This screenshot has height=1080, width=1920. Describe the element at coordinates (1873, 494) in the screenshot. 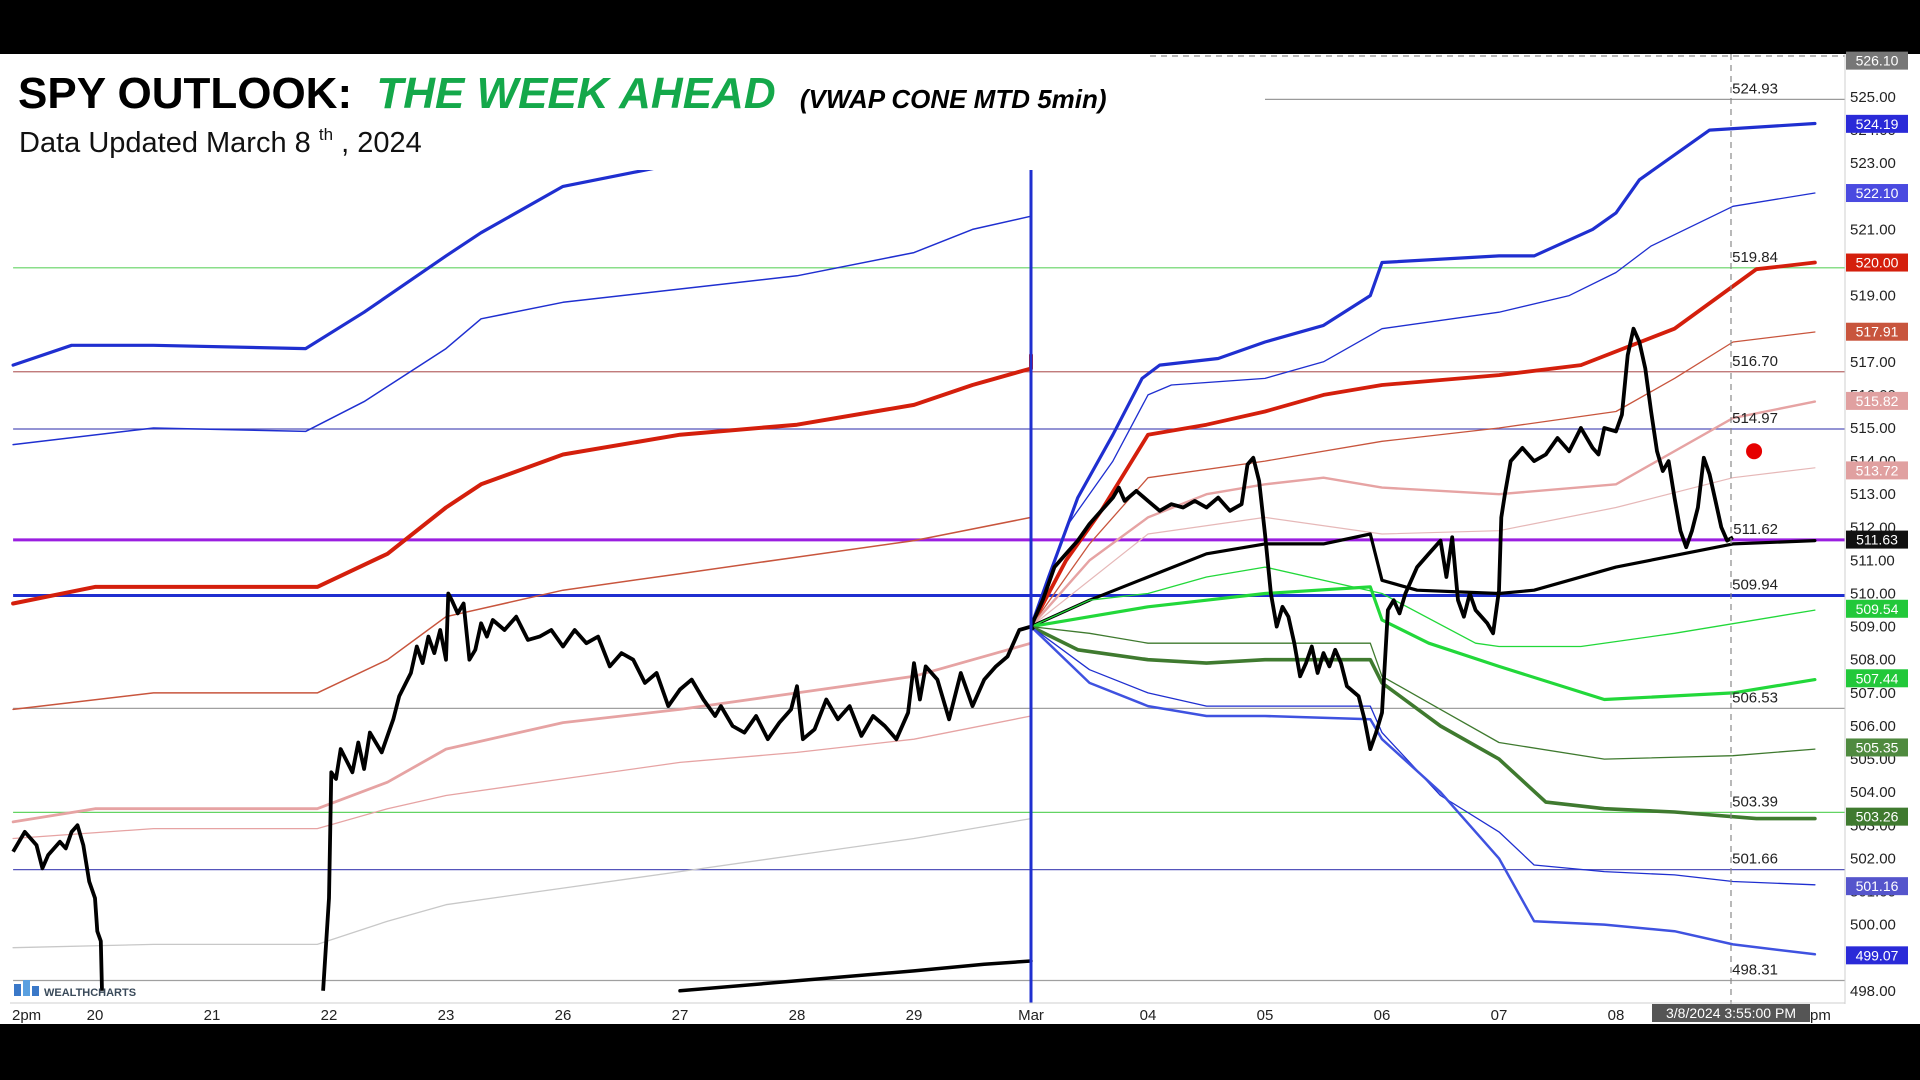

I see `y-tick-15: 513.00` at that location.